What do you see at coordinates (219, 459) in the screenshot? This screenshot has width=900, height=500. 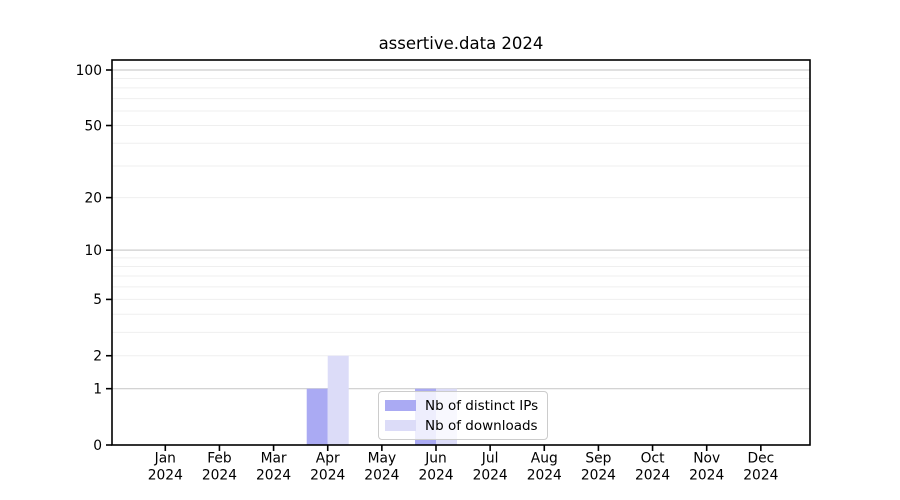 I see `x-tick-label-month: Feb` at bounding box center [219, 459].